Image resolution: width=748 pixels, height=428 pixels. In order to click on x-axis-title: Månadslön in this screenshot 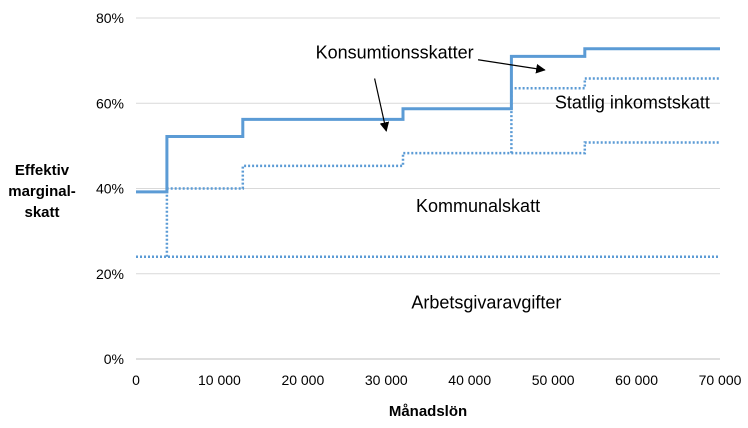, I will do `click(428, 411)`.